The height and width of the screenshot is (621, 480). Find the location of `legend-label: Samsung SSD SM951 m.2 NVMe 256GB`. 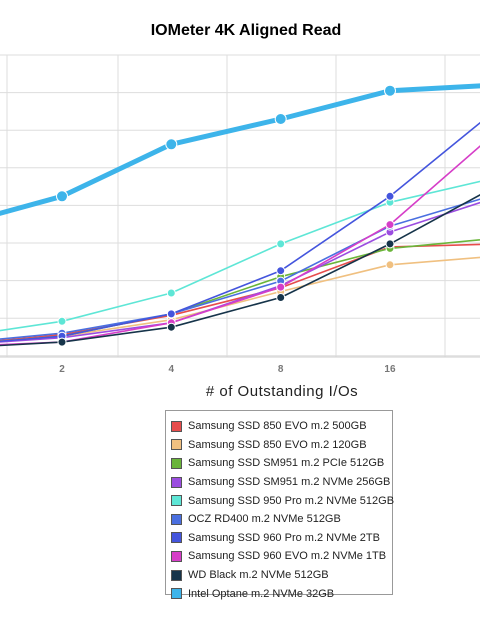

legend-label: Samsung SSD SM951 m.2 NVMe 256GB is located at coordinates (289, 482).